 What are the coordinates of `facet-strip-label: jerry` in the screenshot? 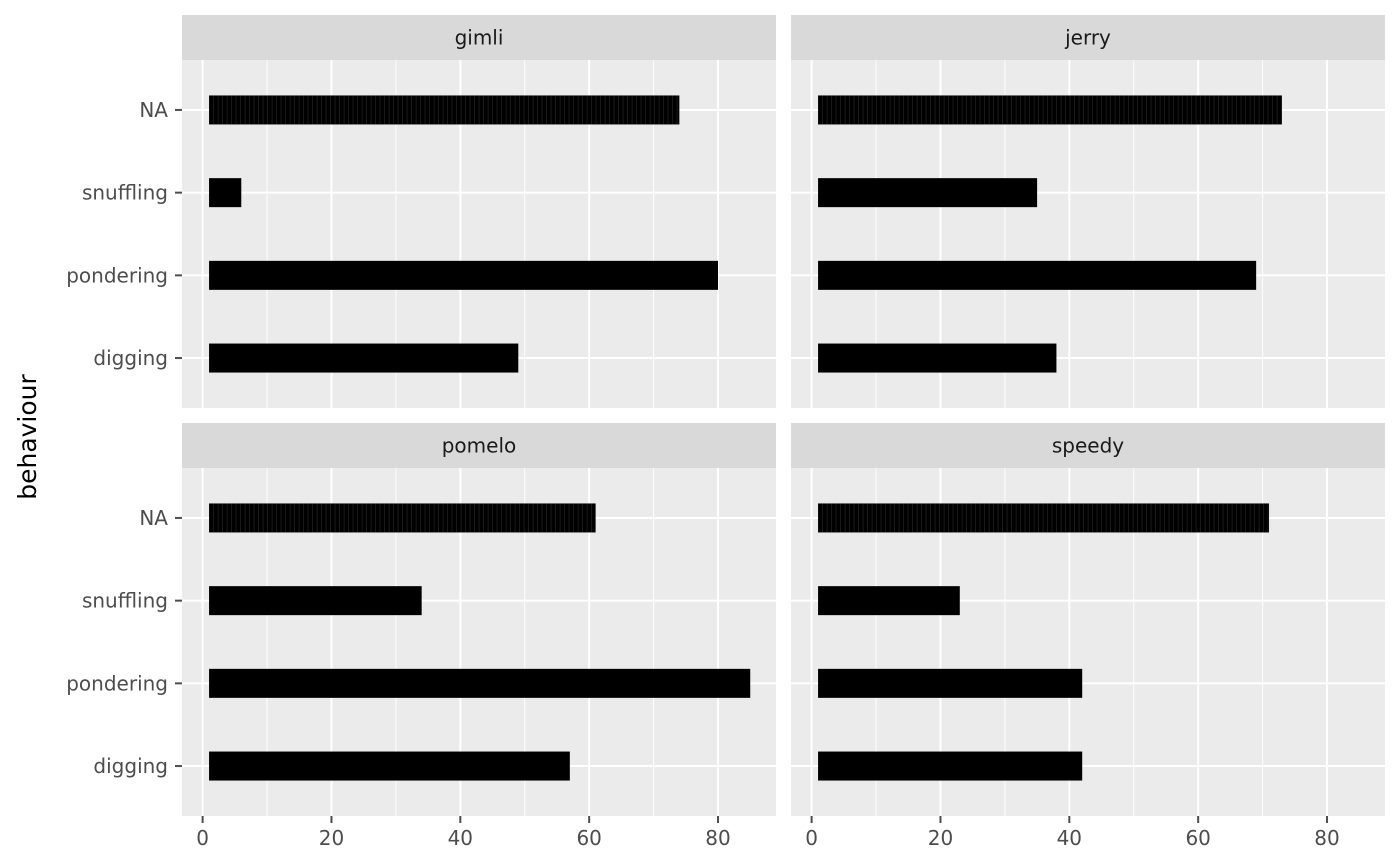 It's located at (1087, 38).